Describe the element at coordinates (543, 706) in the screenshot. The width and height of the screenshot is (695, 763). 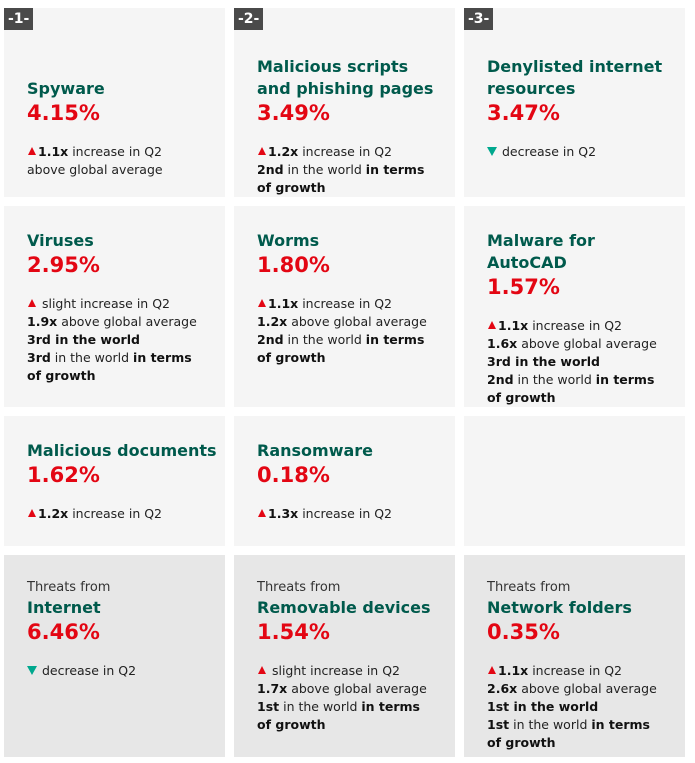
I see `detail-text: 1st in the world` at that location.